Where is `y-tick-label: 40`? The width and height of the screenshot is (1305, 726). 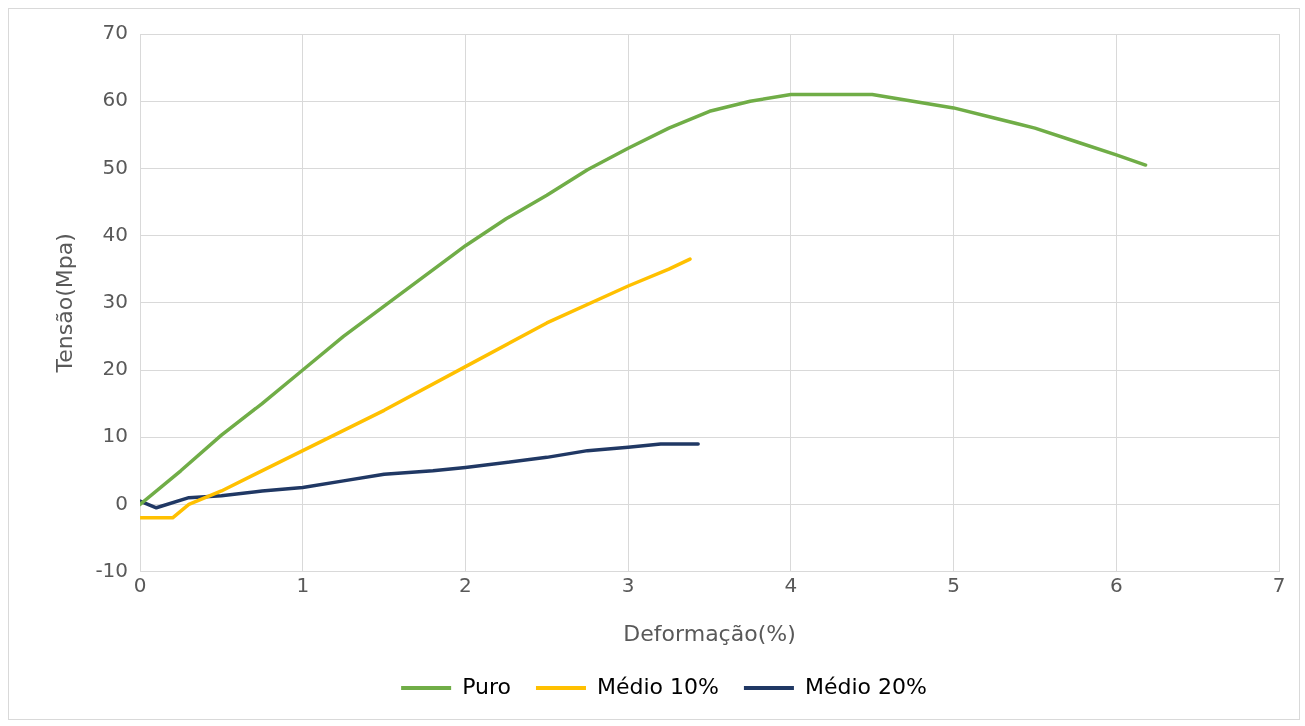 y-tick-label: 40 is located at coordinates (115, 233).